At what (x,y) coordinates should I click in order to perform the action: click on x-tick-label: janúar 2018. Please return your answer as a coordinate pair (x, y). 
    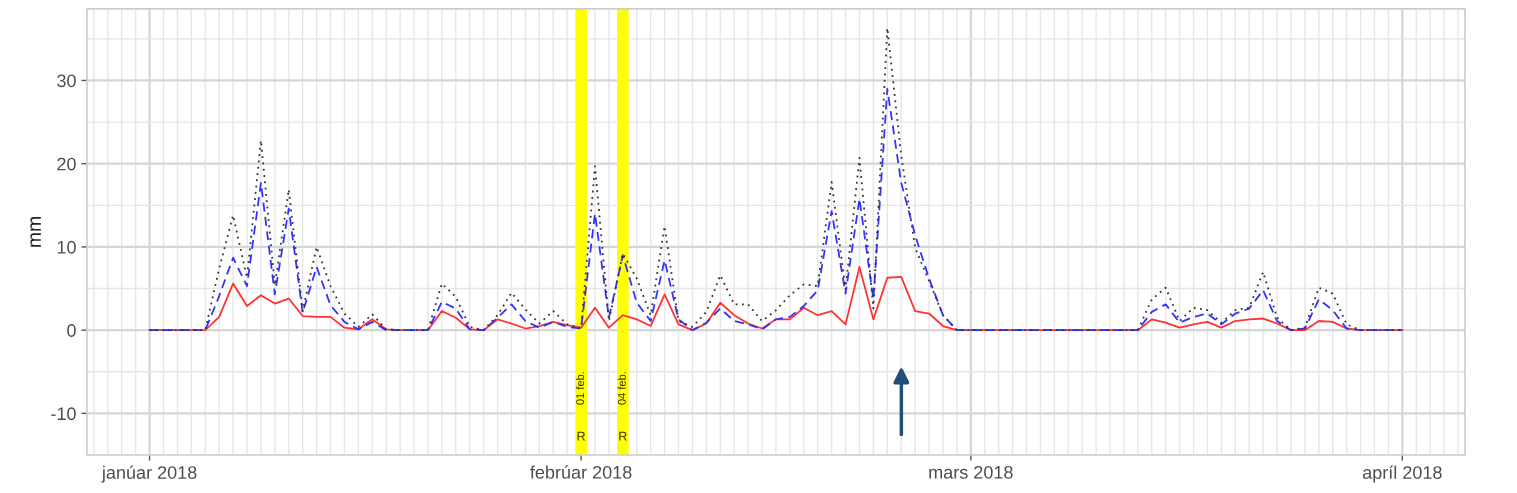
    Looking at the image, I should click on (149, 474).